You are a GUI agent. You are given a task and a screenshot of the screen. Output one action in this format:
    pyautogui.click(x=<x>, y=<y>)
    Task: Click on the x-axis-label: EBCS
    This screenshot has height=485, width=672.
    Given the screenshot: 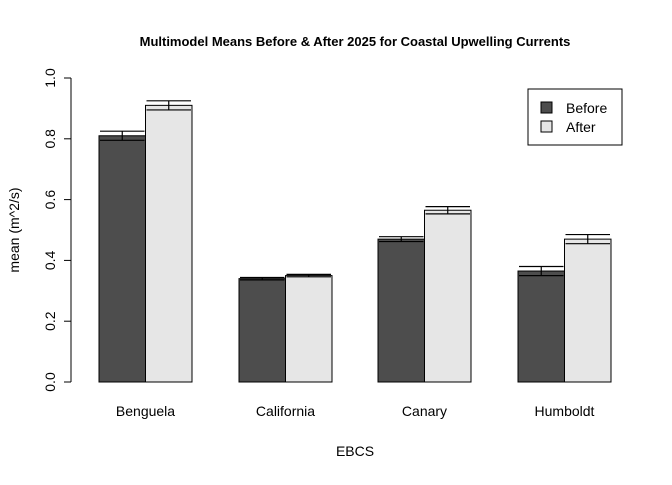 What is the action you would take?
    pyautogui.click(x=355, y=451)
    